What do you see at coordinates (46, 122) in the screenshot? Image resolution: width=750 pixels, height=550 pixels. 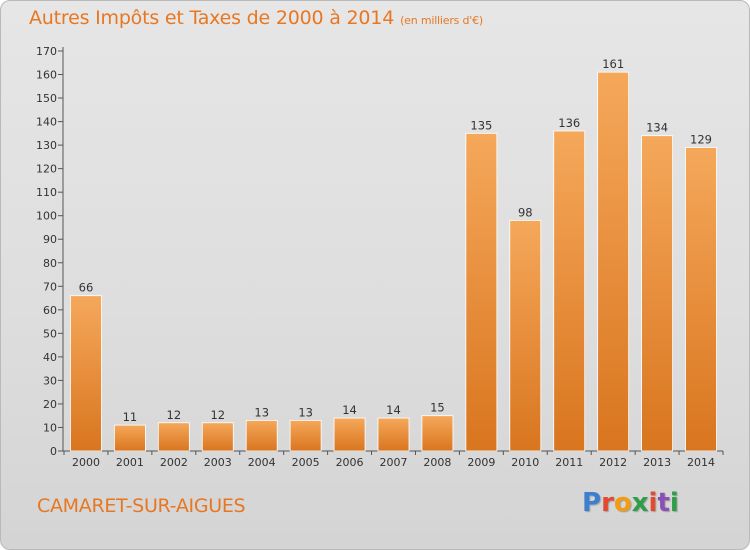 I see `y-tick-label: 140` at bounding box center [46, 122].